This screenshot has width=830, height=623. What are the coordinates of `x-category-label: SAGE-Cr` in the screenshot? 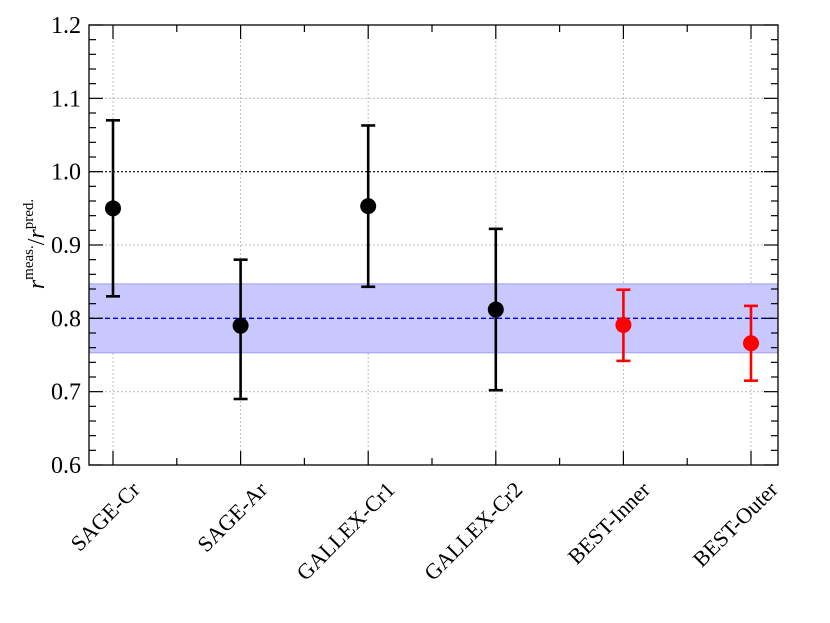 It's located at (105, 516).